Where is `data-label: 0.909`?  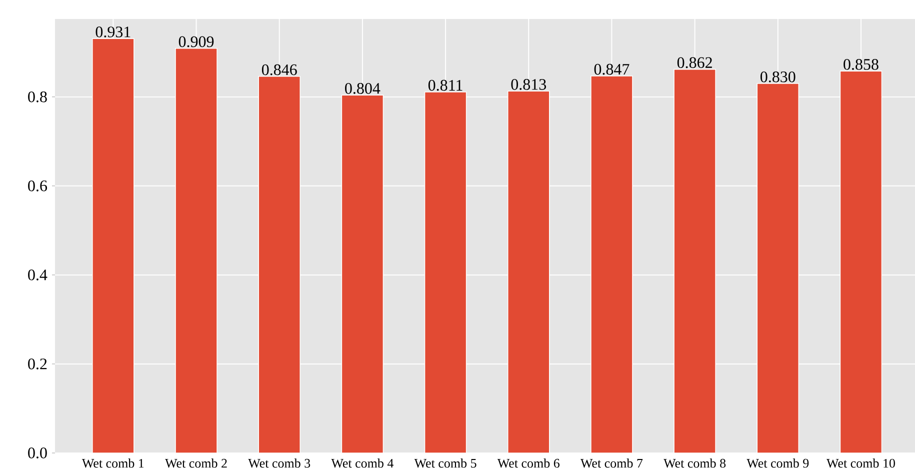
data-label: 0.909 is located at coordinates (196, 42).